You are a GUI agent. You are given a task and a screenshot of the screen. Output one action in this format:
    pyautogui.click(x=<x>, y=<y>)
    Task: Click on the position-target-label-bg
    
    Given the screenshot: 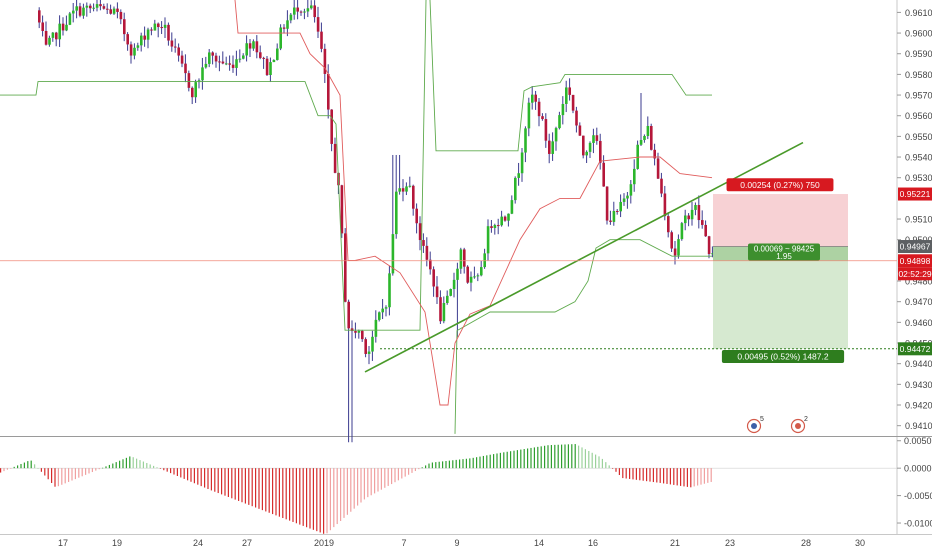 What is the action you would take?
    pyautogui.click(x=783, y=356)
    